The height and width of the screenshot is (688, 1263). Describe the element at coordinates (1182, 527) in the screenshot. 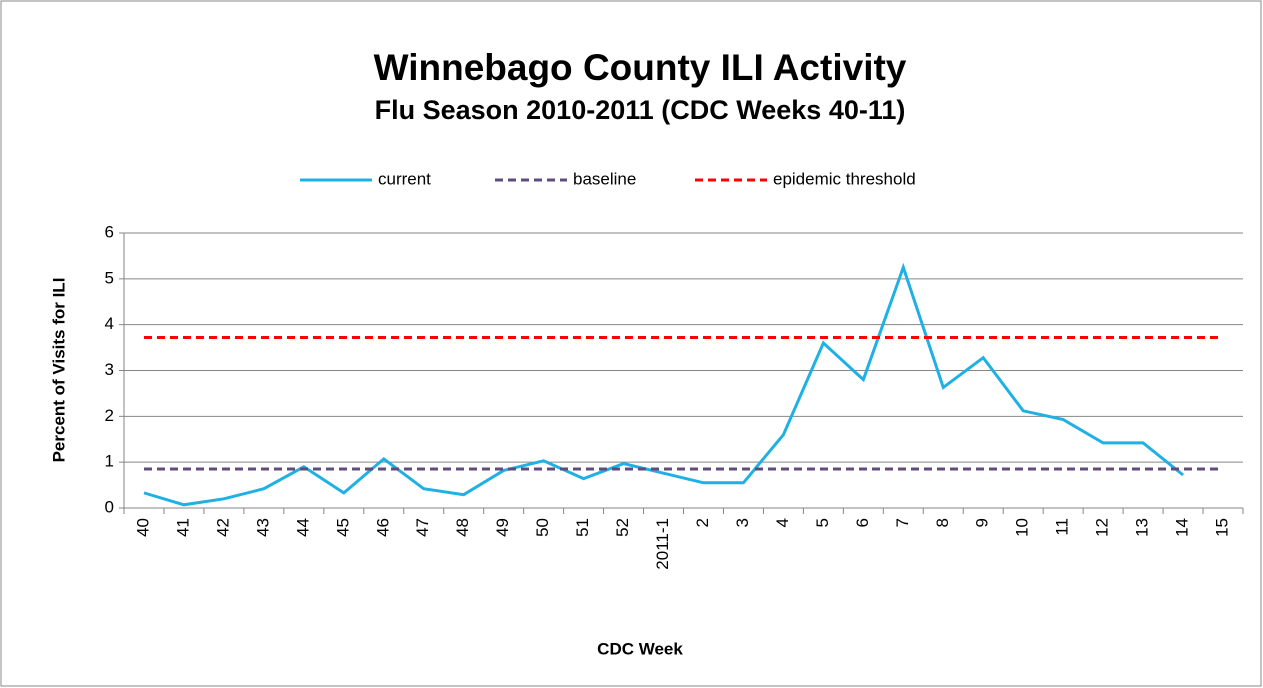

I see `x-tick-label: 14` at that location.